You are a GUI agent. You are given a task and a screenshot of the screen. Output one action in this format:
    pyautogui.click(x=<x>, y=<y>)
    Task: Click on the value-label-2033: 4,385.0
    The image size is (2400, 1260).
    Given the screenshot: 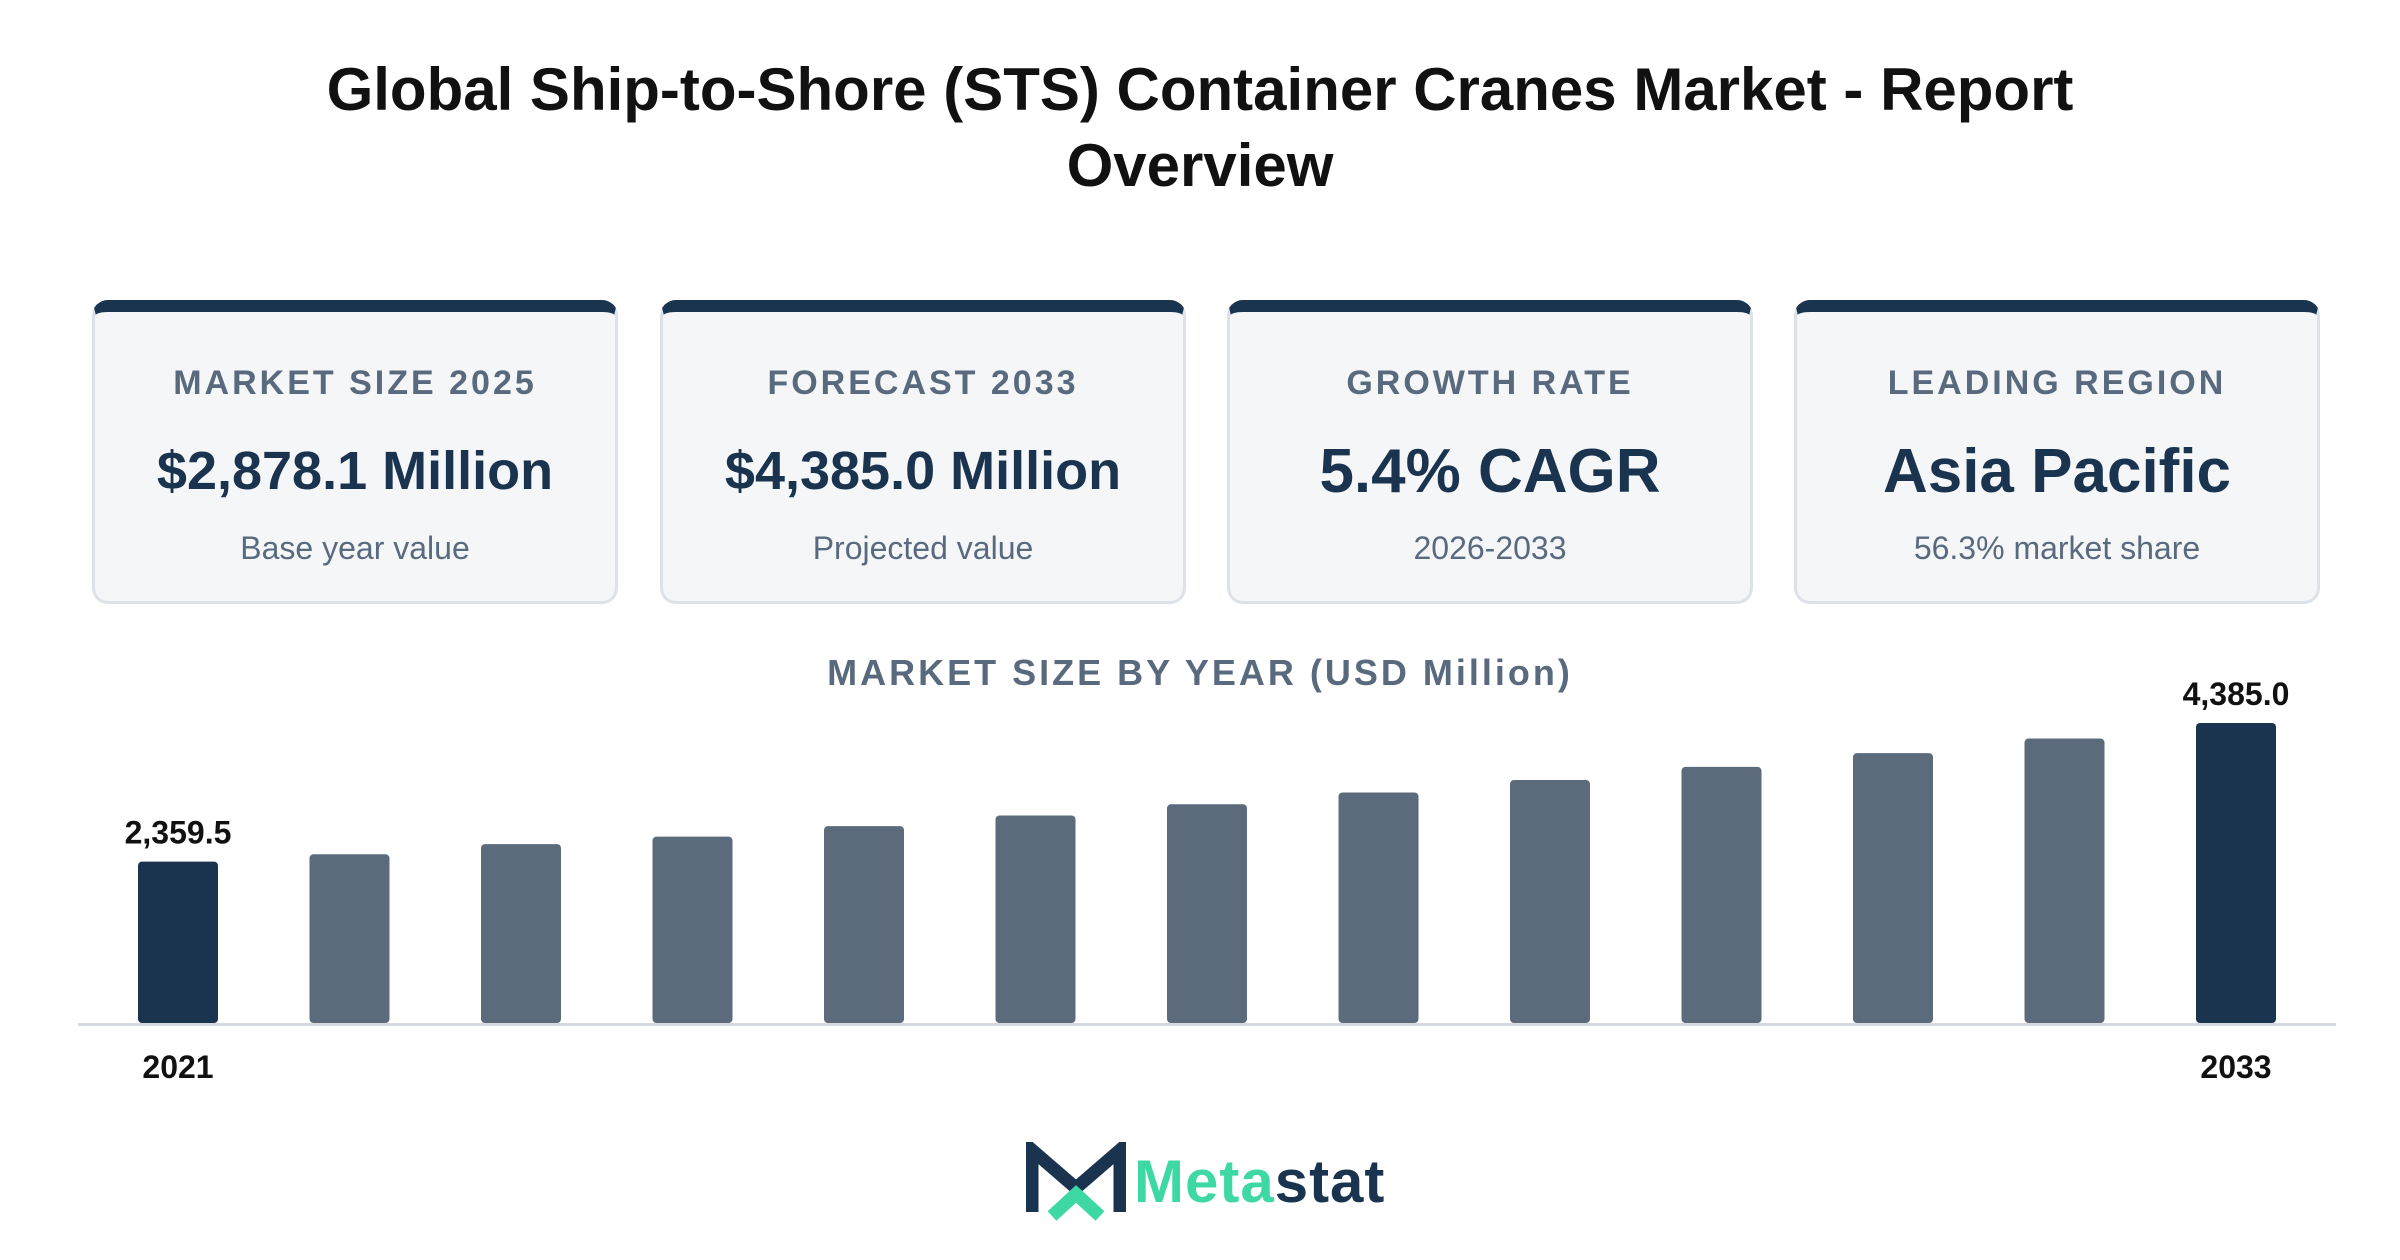 What is the action you would take?
    pyautogui.click(x=2236, y=694)
    